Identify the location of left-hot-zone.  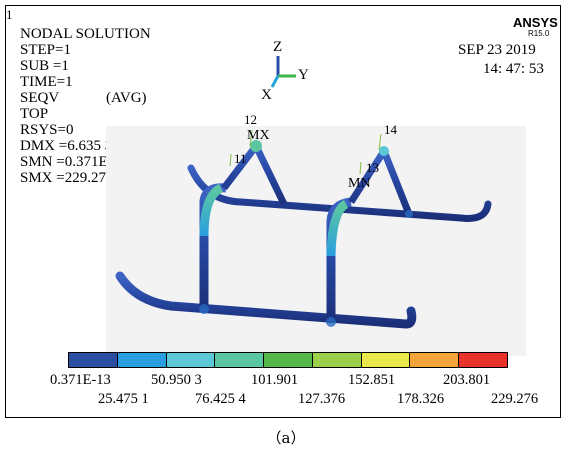
(211, 210).